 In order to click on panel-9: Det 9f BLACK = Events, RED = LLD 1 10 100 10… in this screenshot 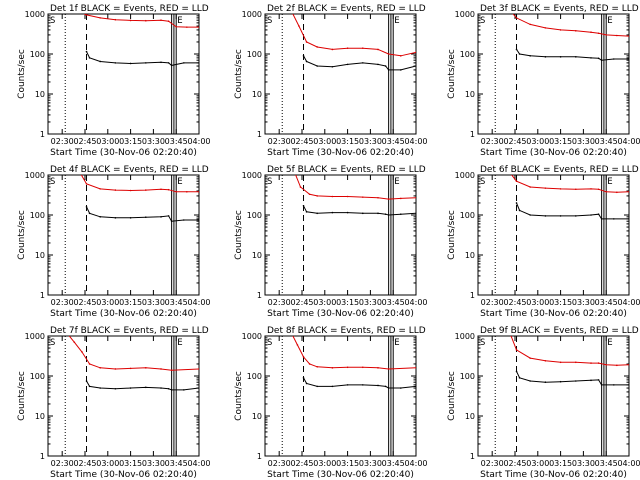, I will do `click(543, 403)`.